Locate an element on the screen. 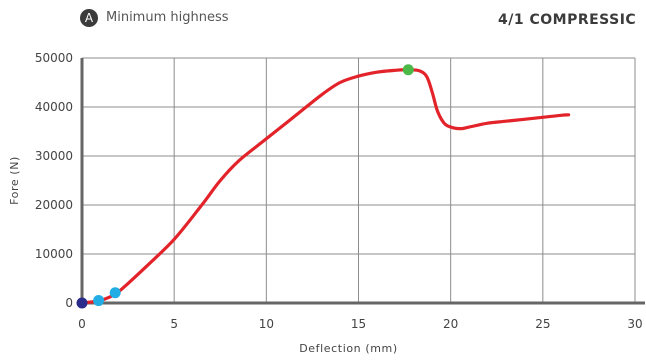  y-tick-label-4: 40000 is located at coordinates (54, 107).